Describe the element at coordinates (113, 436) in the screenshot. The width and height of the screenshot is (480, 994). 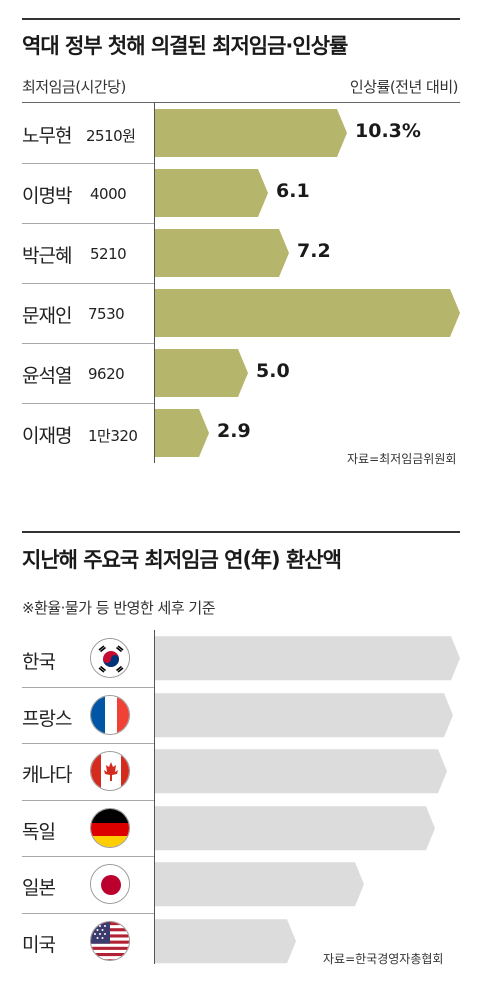
I see `chart1-wage-label: 1만320` at that location.